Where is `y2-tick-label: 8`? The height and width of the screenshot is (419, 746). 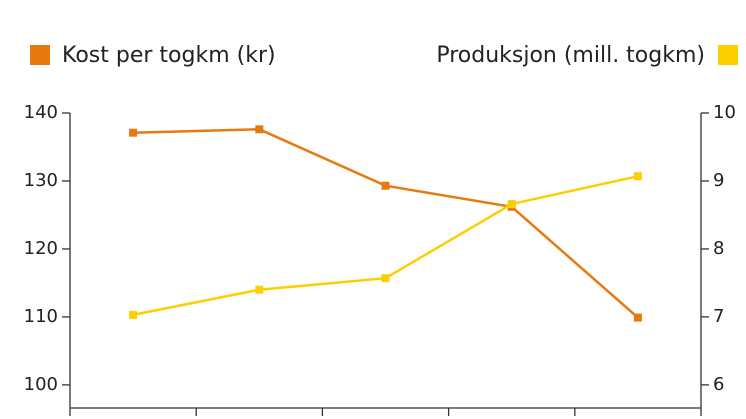
y2-tick-label: 8 is located at coordinates (718, 248).